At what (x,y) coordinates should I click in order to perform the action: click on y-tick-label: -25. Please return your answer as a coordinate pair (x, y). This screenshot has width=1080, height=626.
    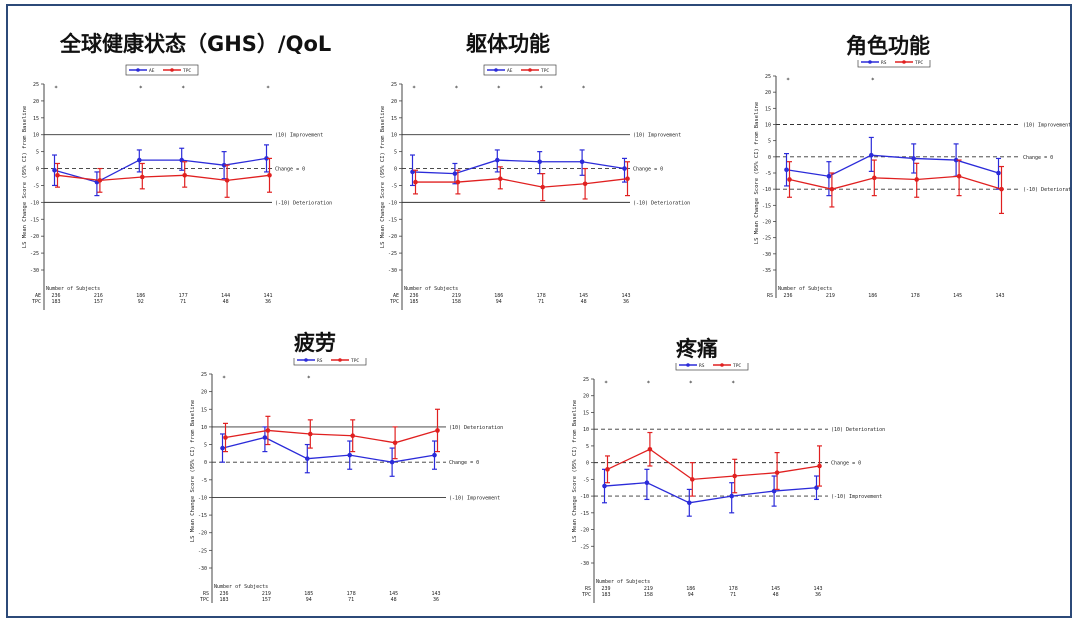
    Looking at the image, I should click on (766, 239).